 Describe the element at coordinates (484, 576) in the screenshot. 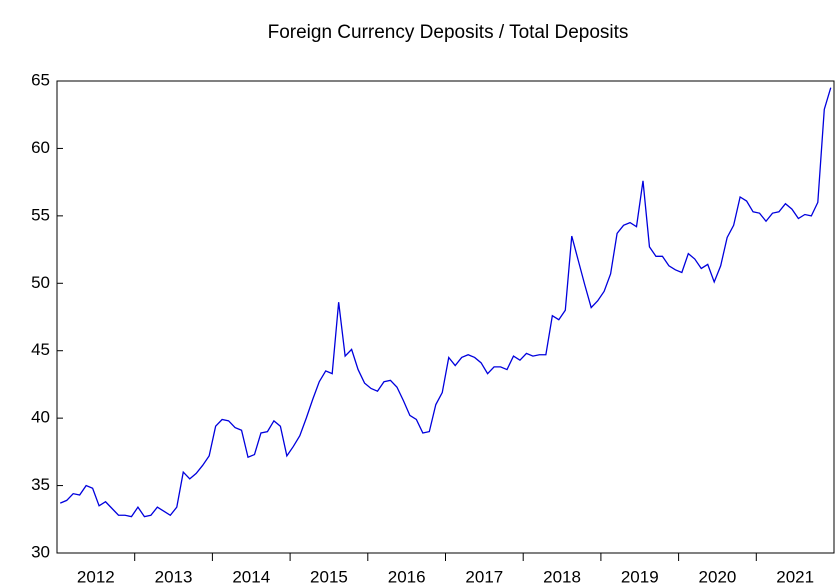

I see `x-tick-label: 2017` at that location.